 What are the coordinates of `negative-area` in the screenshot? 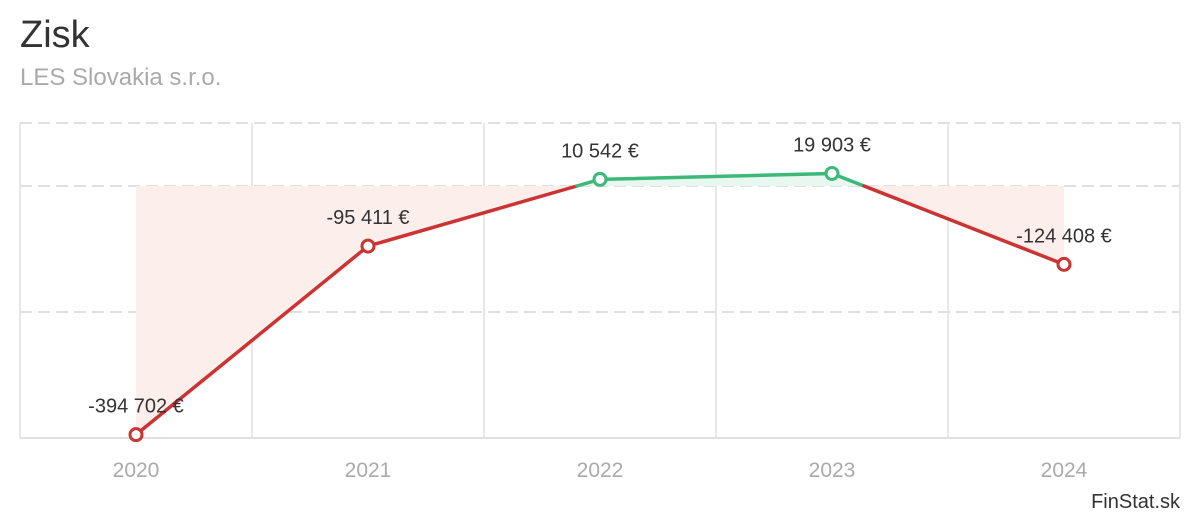 It's located at (252, 310).